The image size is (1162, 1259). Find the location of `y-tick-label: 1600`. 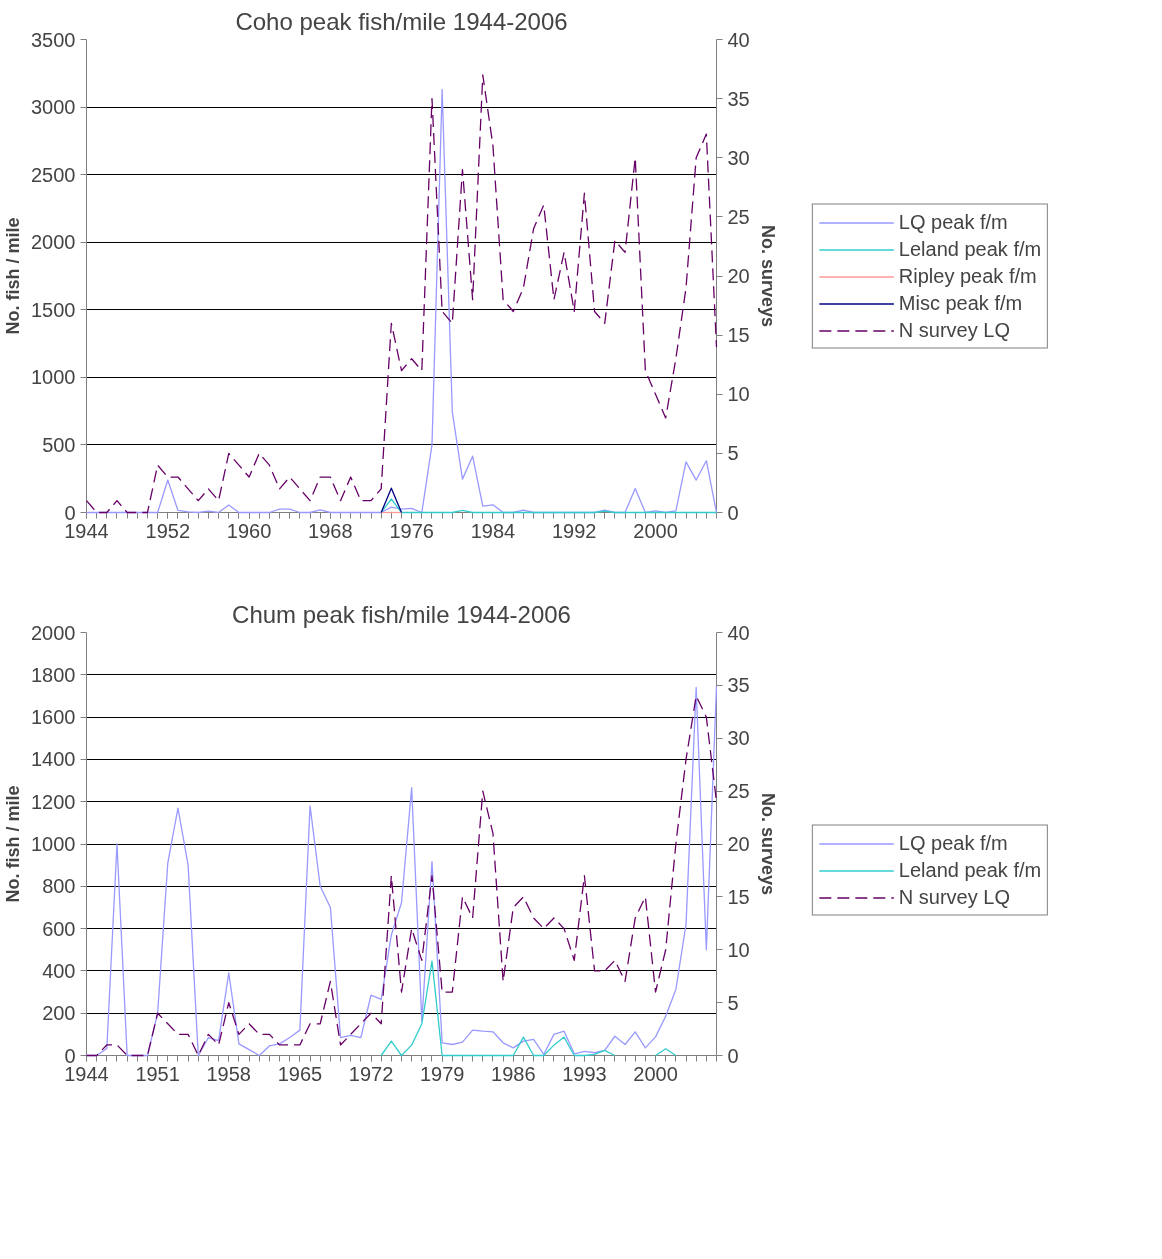

y-tick-label: 1600 is located at coordinates (53, 717).